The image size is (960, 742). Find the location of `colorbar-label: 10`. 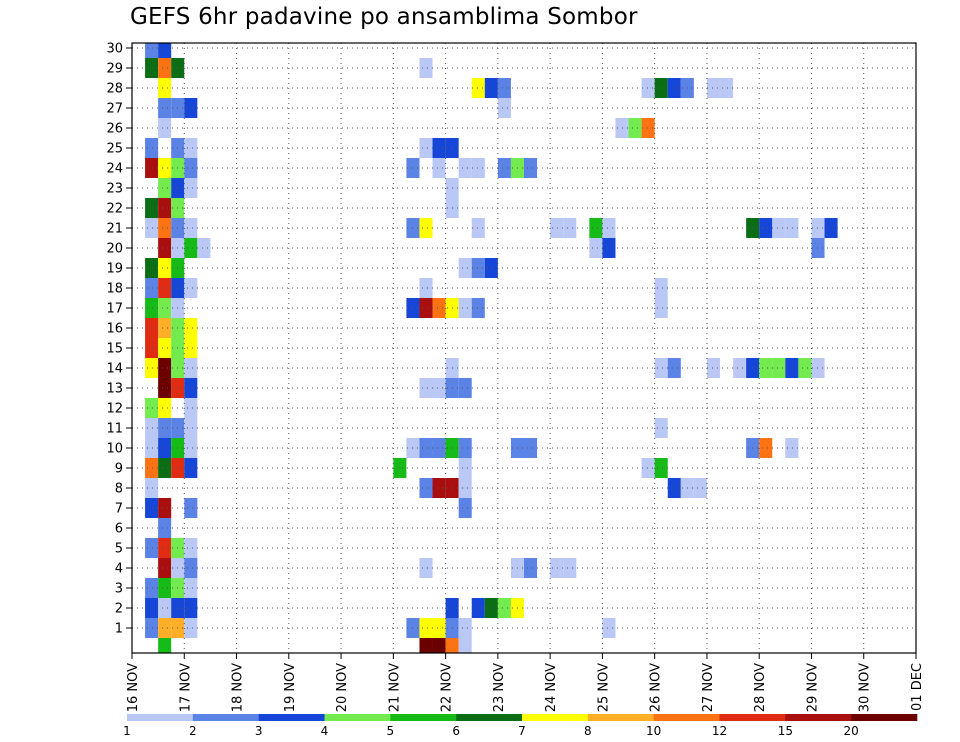

colorbar-label: 10 is located at coordinates (653, 731).